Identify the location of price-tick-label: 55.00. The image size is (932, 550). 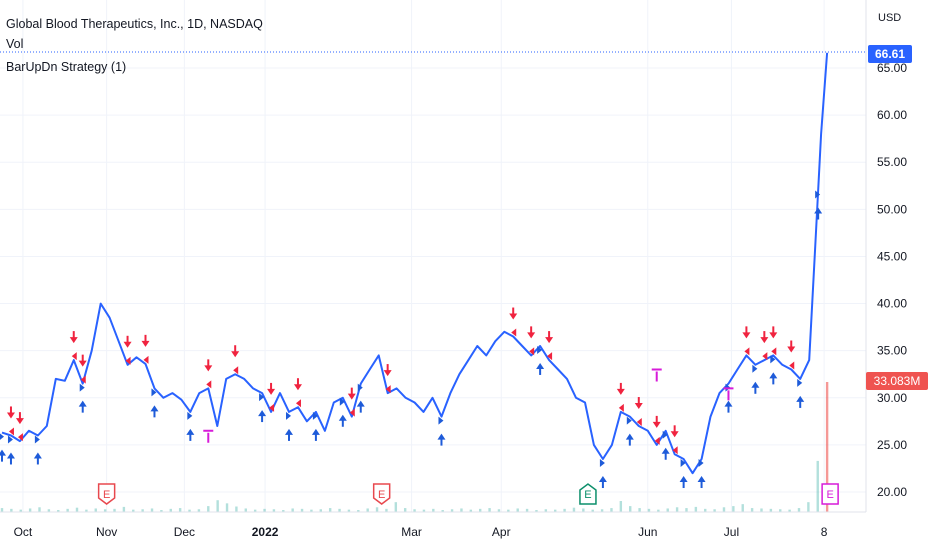
(892, 162).